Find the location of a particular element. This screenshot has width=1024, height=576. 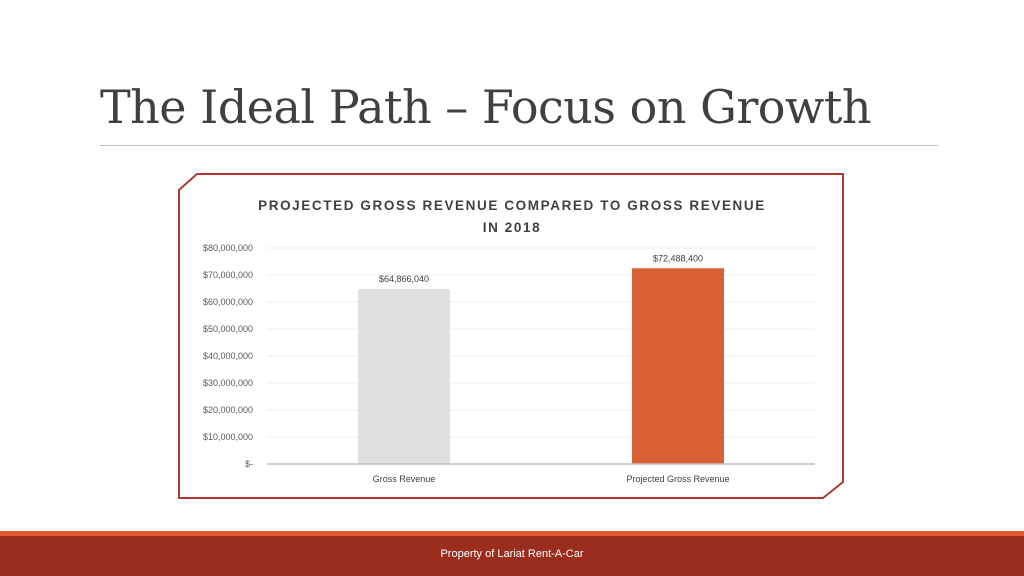

y-tick-label: $10,000,000 is located at coordinates (228, 437).